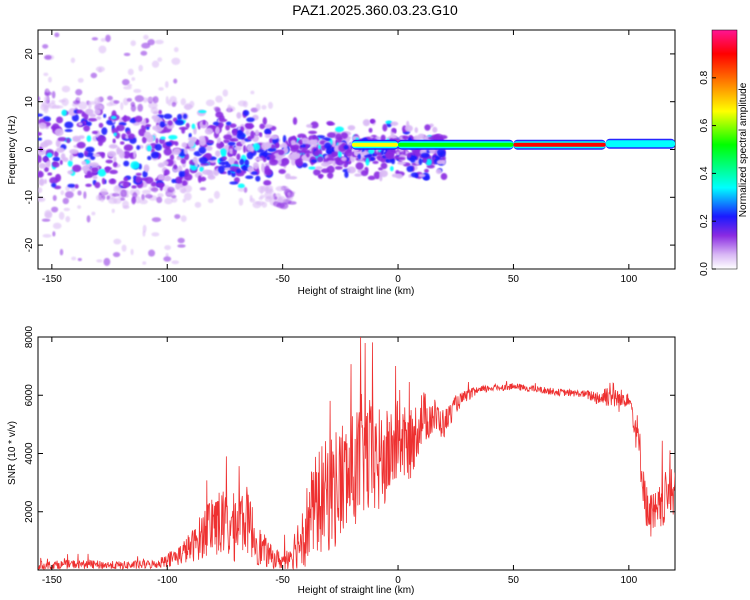  Describe the element at coordinates (29, 197) in the screenshot. I see `spectrogram-ytick-label: -10` at that location.